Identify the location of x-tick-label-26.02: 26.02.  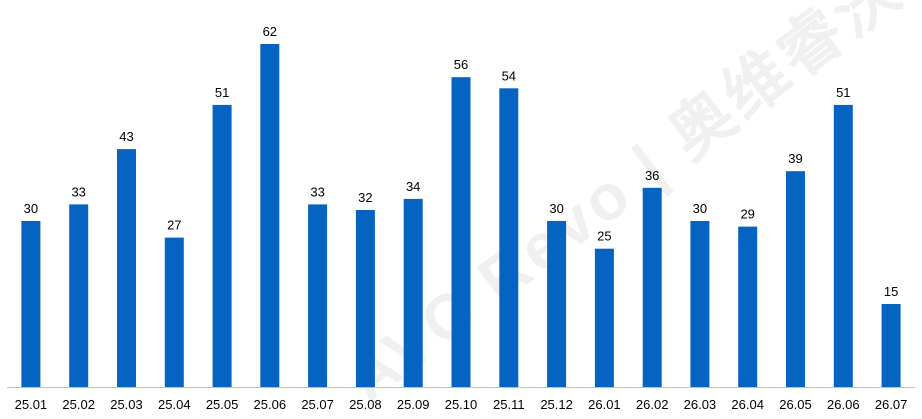
(652, 404).